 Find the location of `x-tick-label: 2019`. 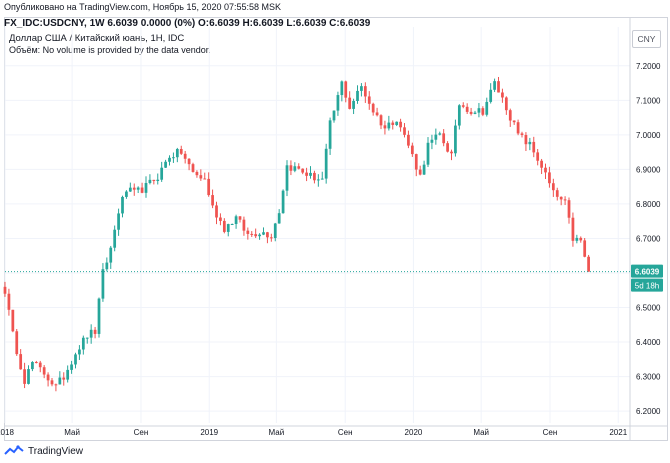

x-tick-label: 2019 is located at coordinates (209, 432).